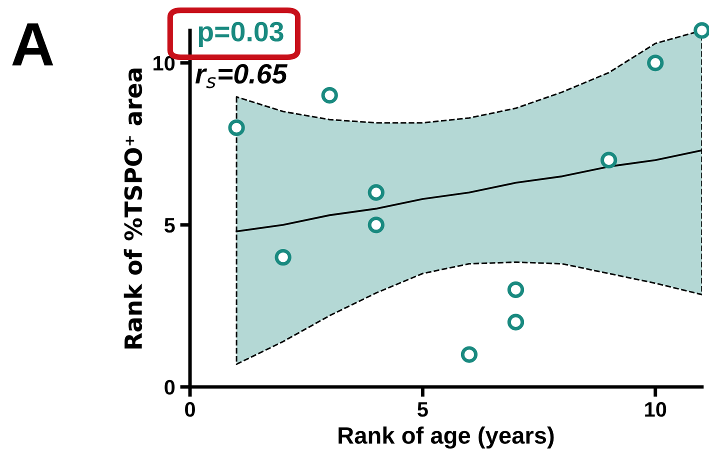 The width and height of the screenshot is (709, 469). Describe the element at coordinates (190, 409) in the screenshot. I see `x-tick-label: 0` at that location.